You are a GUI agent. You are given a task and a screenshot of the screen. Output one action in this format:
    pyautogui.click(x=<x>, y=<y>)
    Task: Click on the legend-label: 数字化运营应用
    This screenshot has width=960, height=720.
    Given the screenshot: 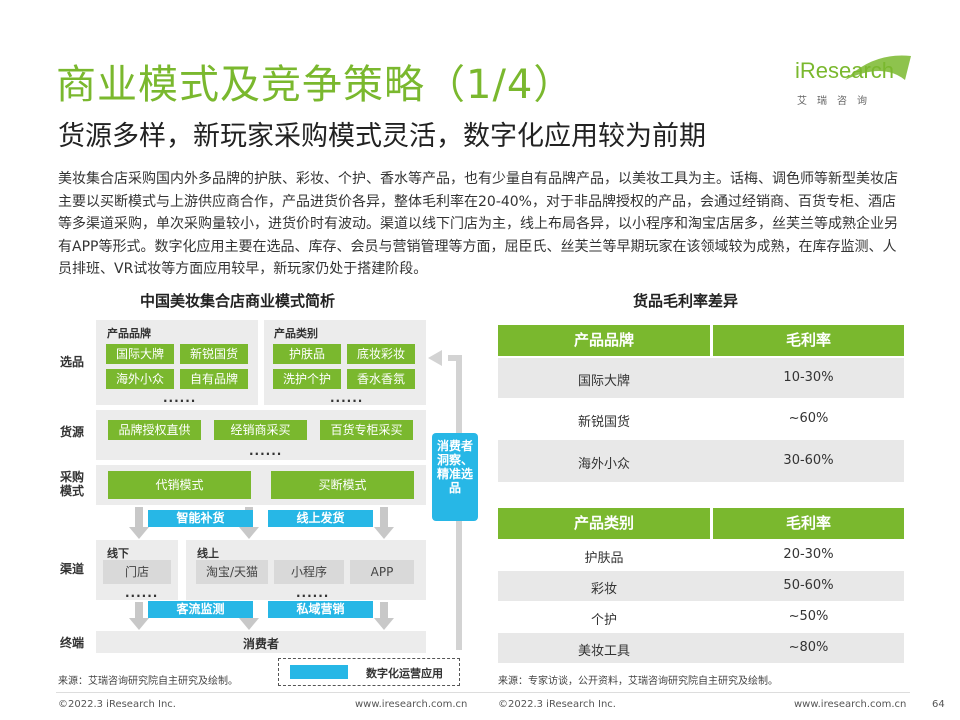 What is the action you would take?
    pyautogui.click(x=404, y=673)
    